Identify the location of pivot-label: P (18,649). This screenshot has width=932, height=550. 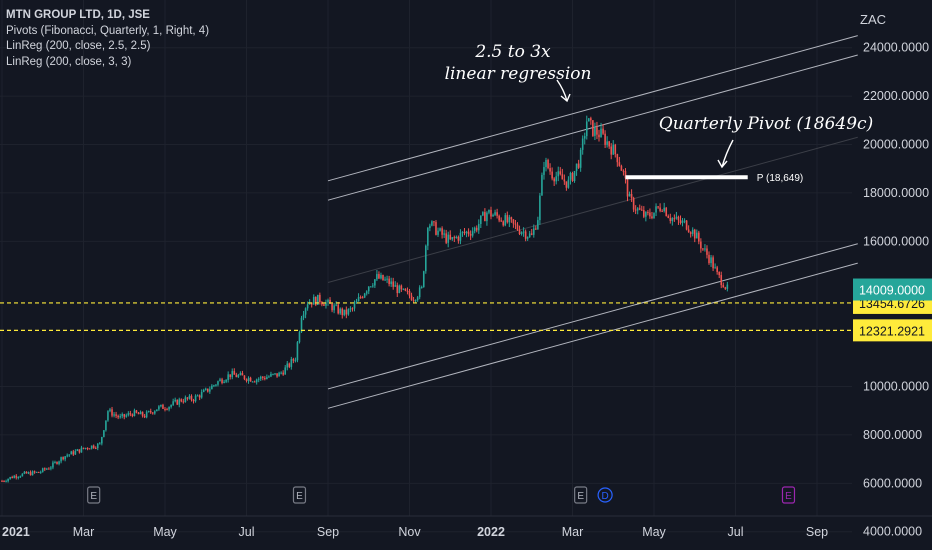
(780, 178).